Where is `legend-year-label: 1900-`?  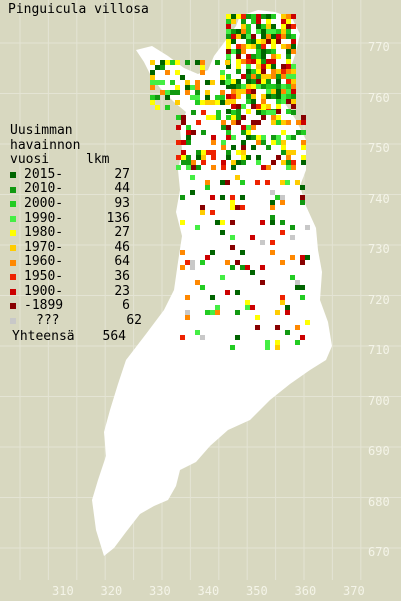
legend-year-label: 1900- is located at coordinates (44, 291).